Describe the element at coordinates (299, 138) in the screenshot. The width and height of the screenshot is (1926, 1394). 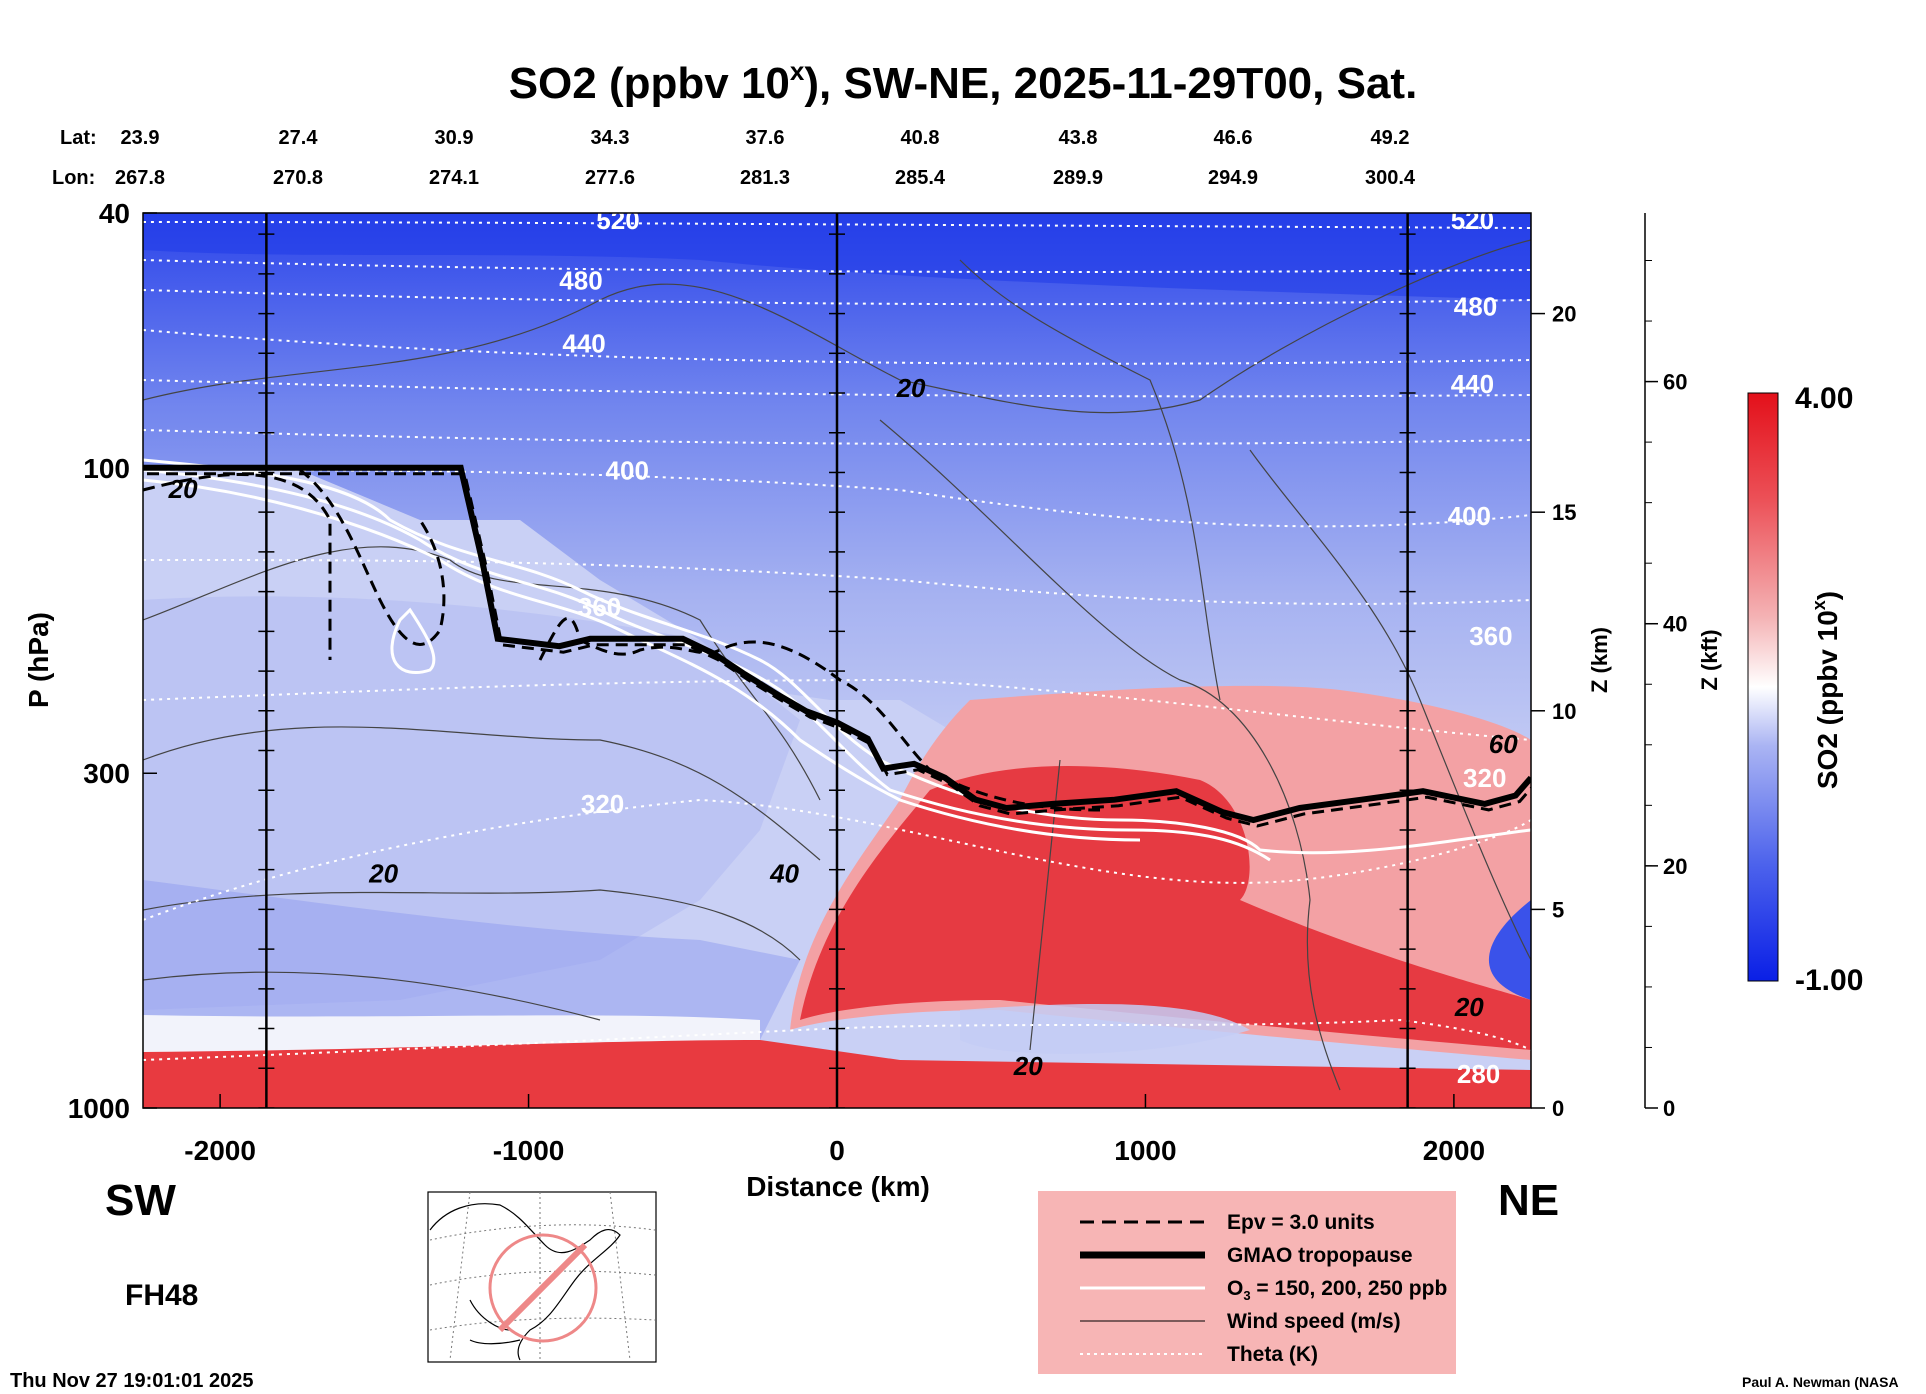
I see `lat-value: 27.4` at that location.